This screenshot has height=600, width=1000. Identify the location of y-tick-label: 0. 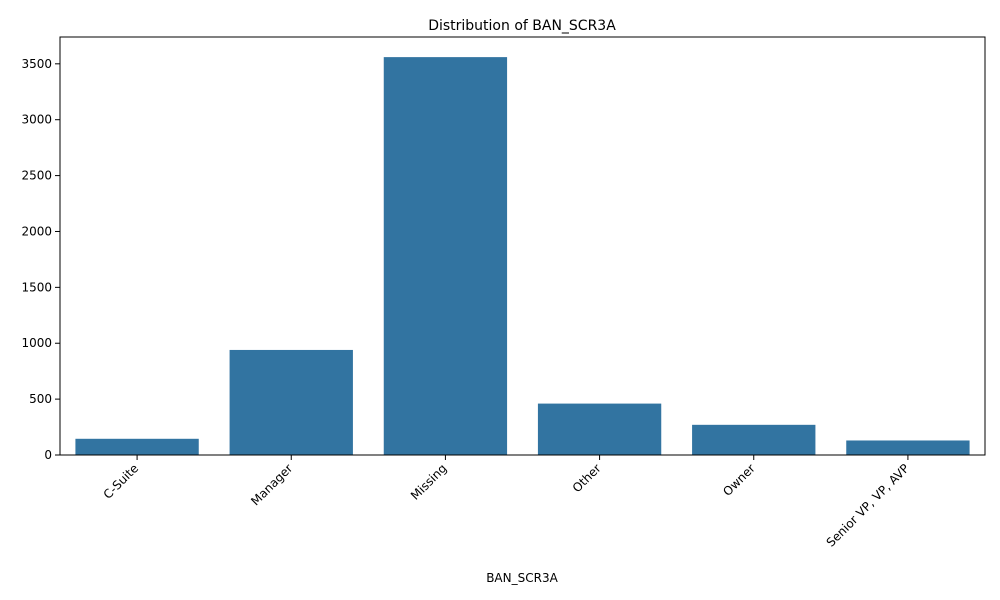
(48, 455).